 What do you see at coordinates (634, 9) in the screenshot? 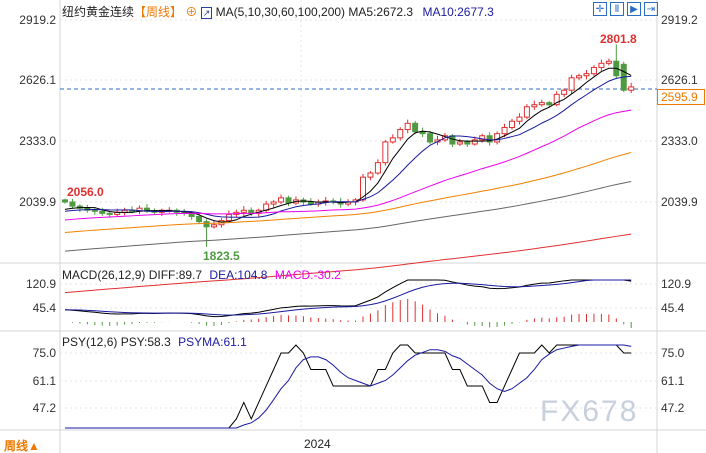
I see `cursor-right-icon: ▶` at bounding box center [634, 9].